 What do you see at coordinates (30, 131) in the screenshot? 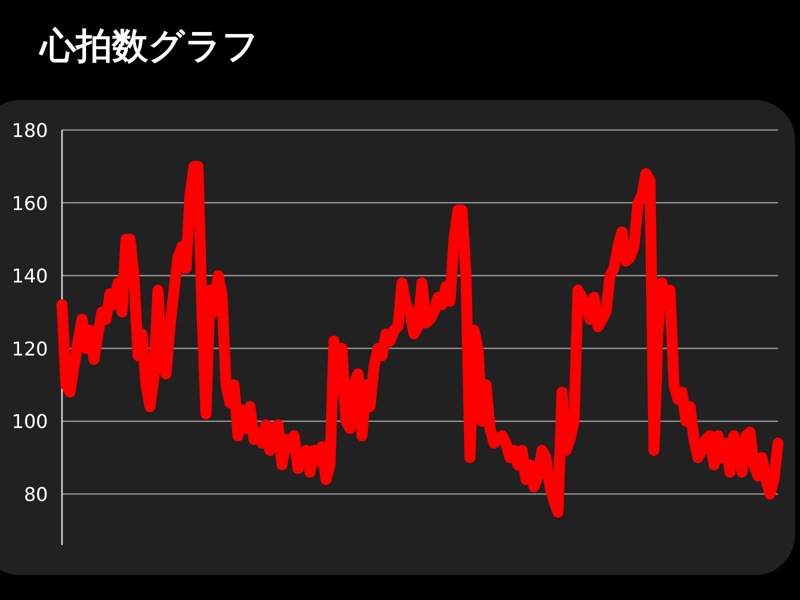
I see `y-tick-label: 180` at bounding box center [30, 131].